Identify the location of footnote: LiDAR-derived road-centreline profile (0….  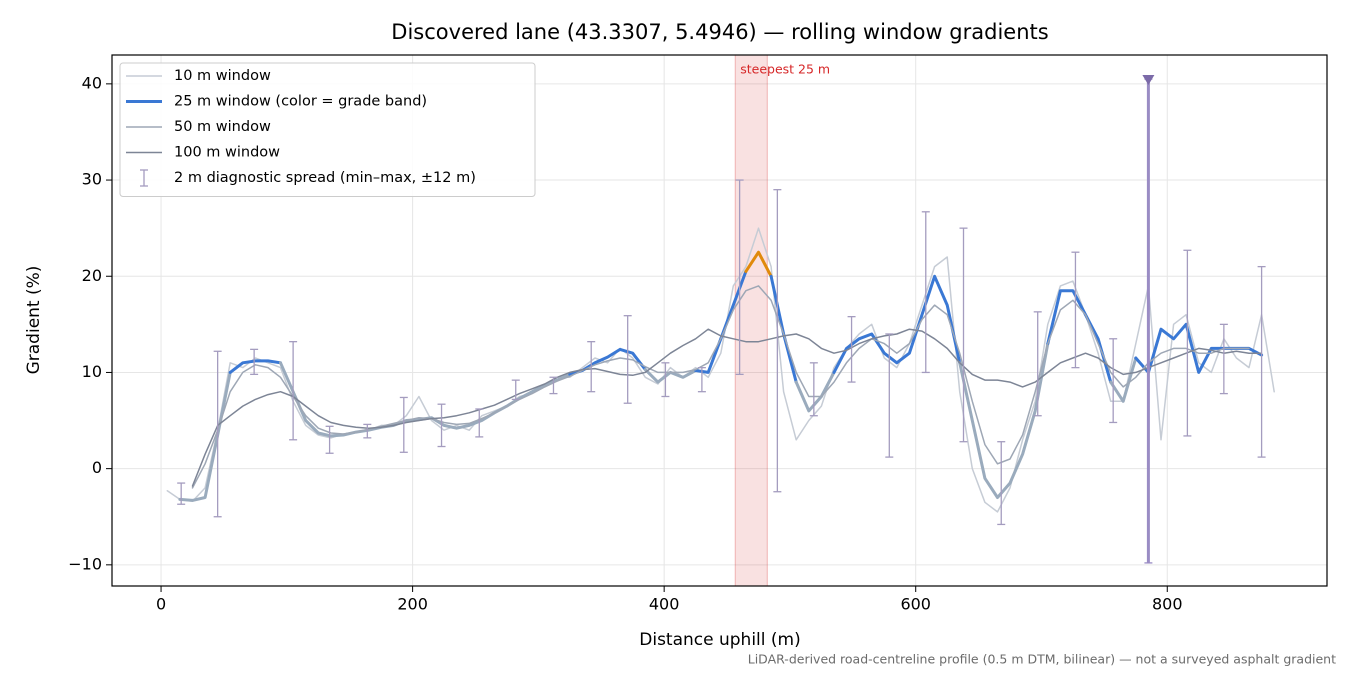
(1042, 659).